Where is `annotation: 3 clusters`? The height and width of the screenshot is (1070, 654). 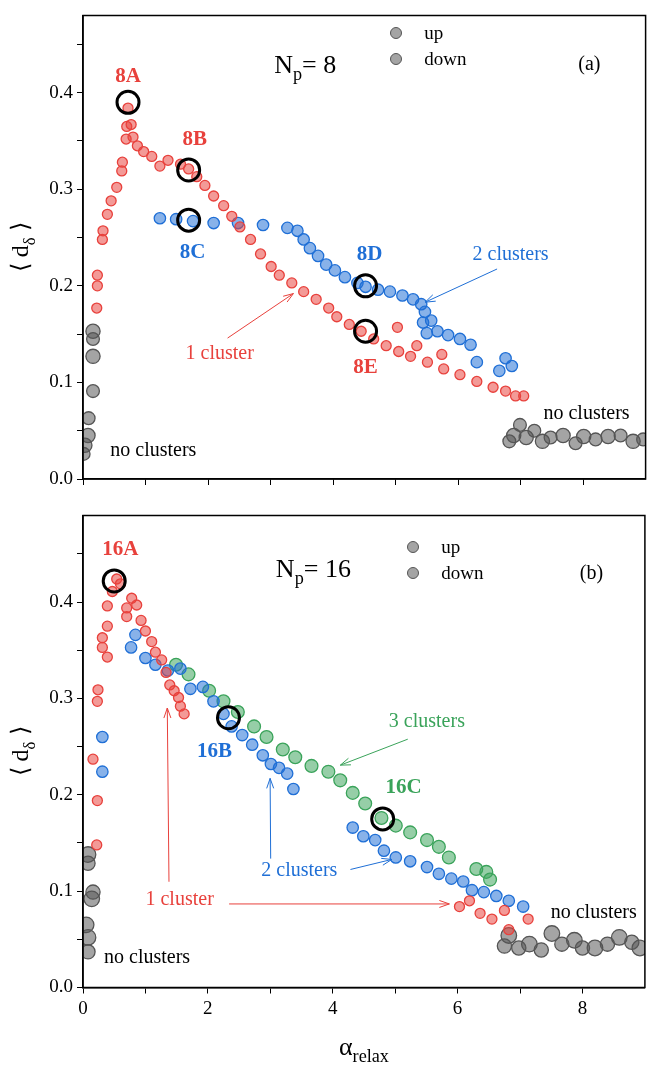 annotation: 3 clusters is located at coordinates (427, 719).